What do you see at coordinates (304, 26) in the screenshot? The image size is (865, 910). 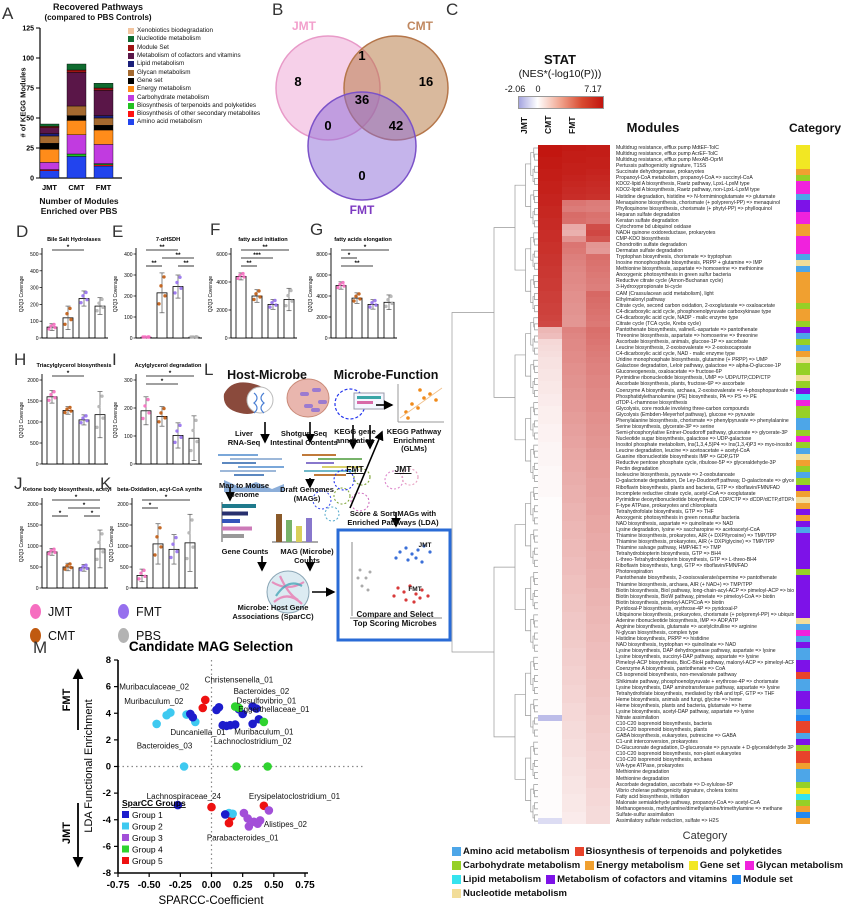 I see `venn-set-label-jmt: JMT` at bounding box center [304, 26].